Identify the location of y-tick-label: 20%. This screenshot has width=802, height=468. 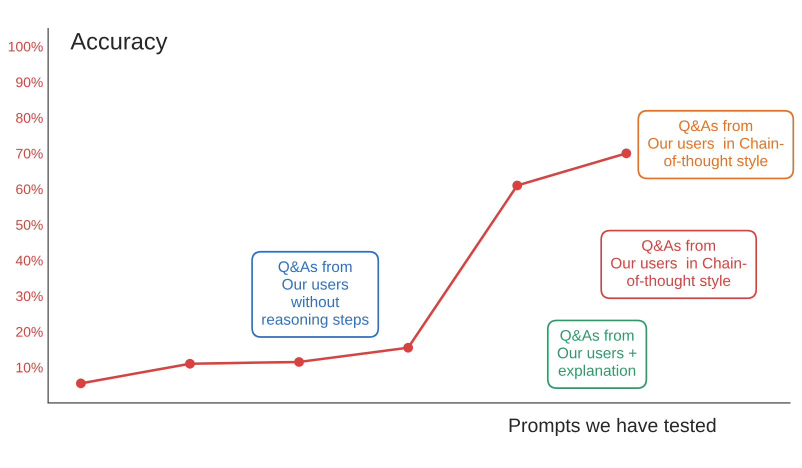
(29, 331).